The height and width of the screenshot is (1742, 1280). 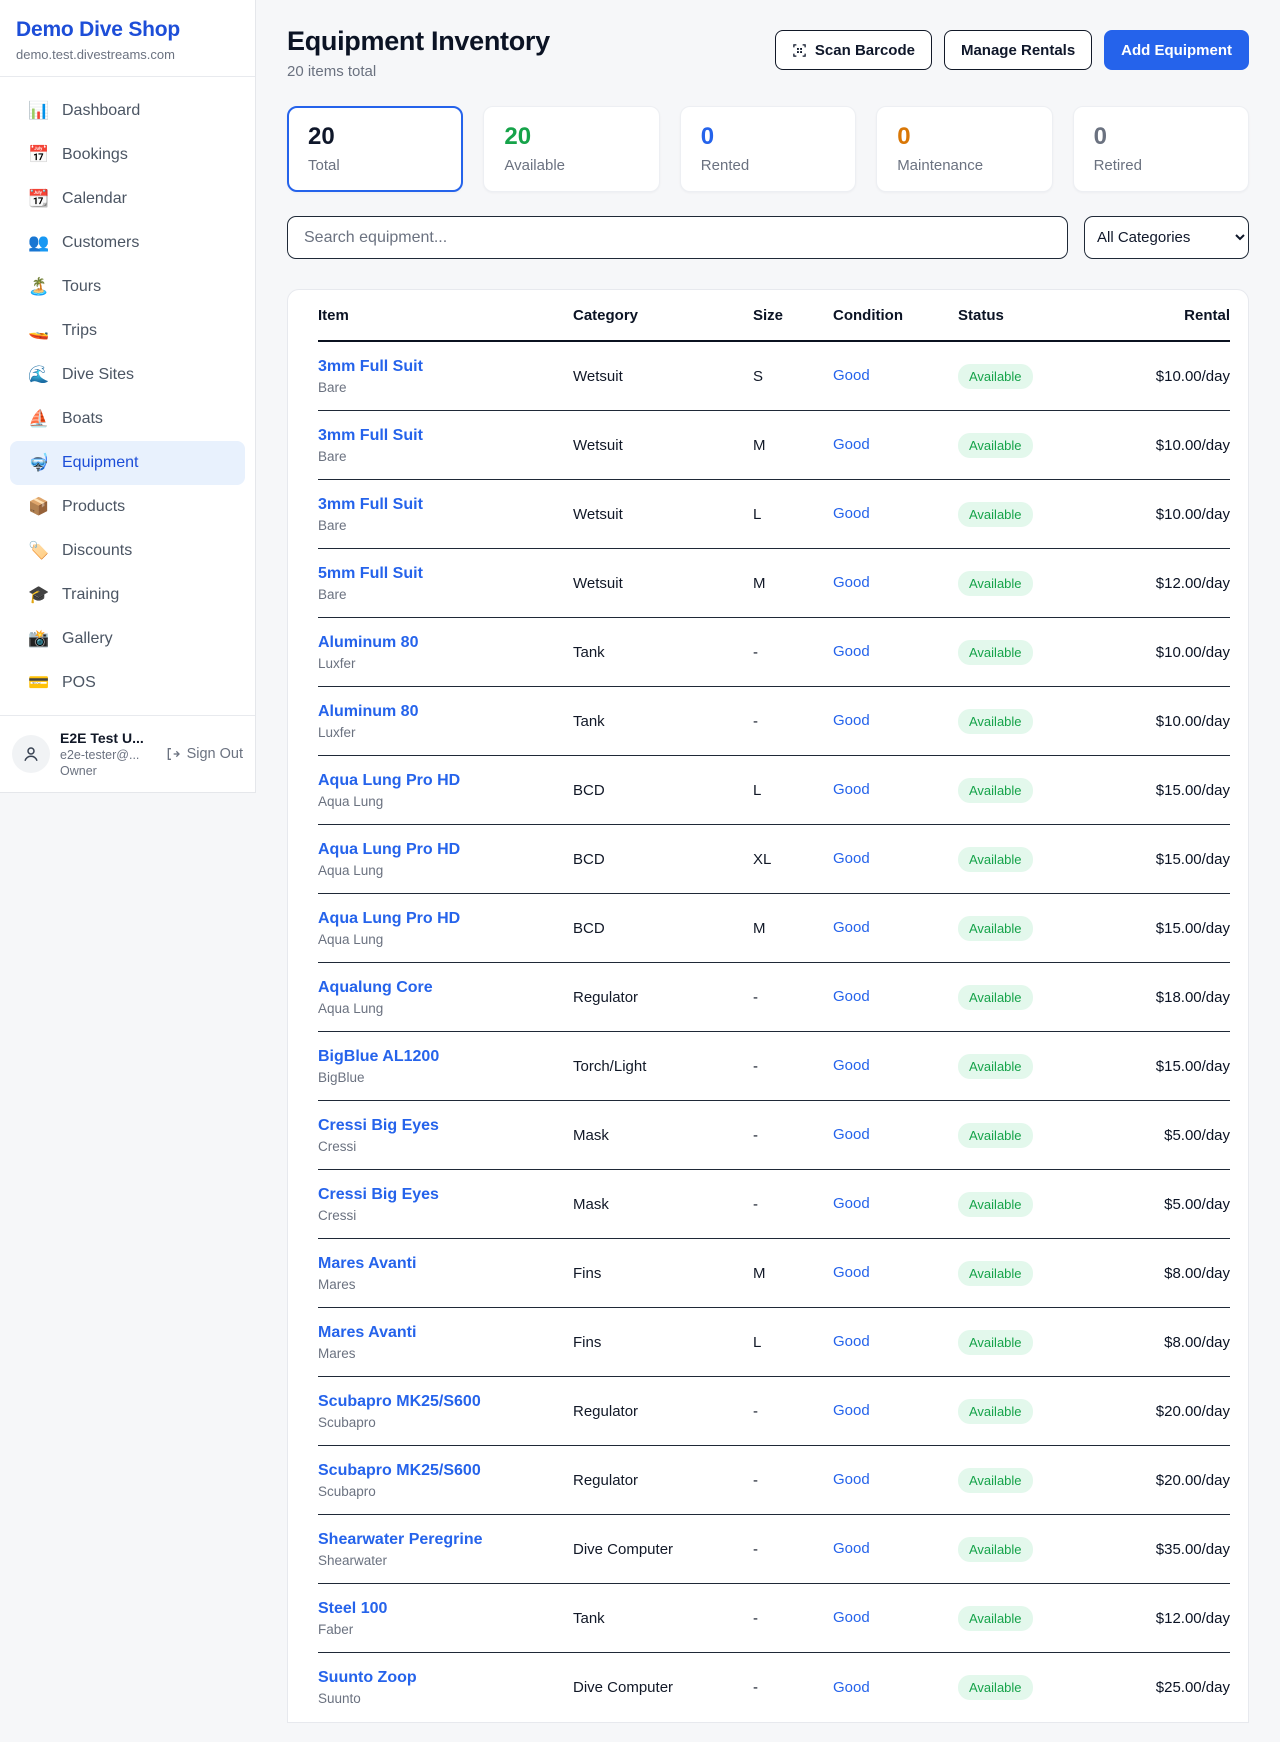 What do you see at coordinates (964, 149) in the screenshot?
I see `stat-card-maintenance: 0 Maintenance` at bounding box center [964, 149].